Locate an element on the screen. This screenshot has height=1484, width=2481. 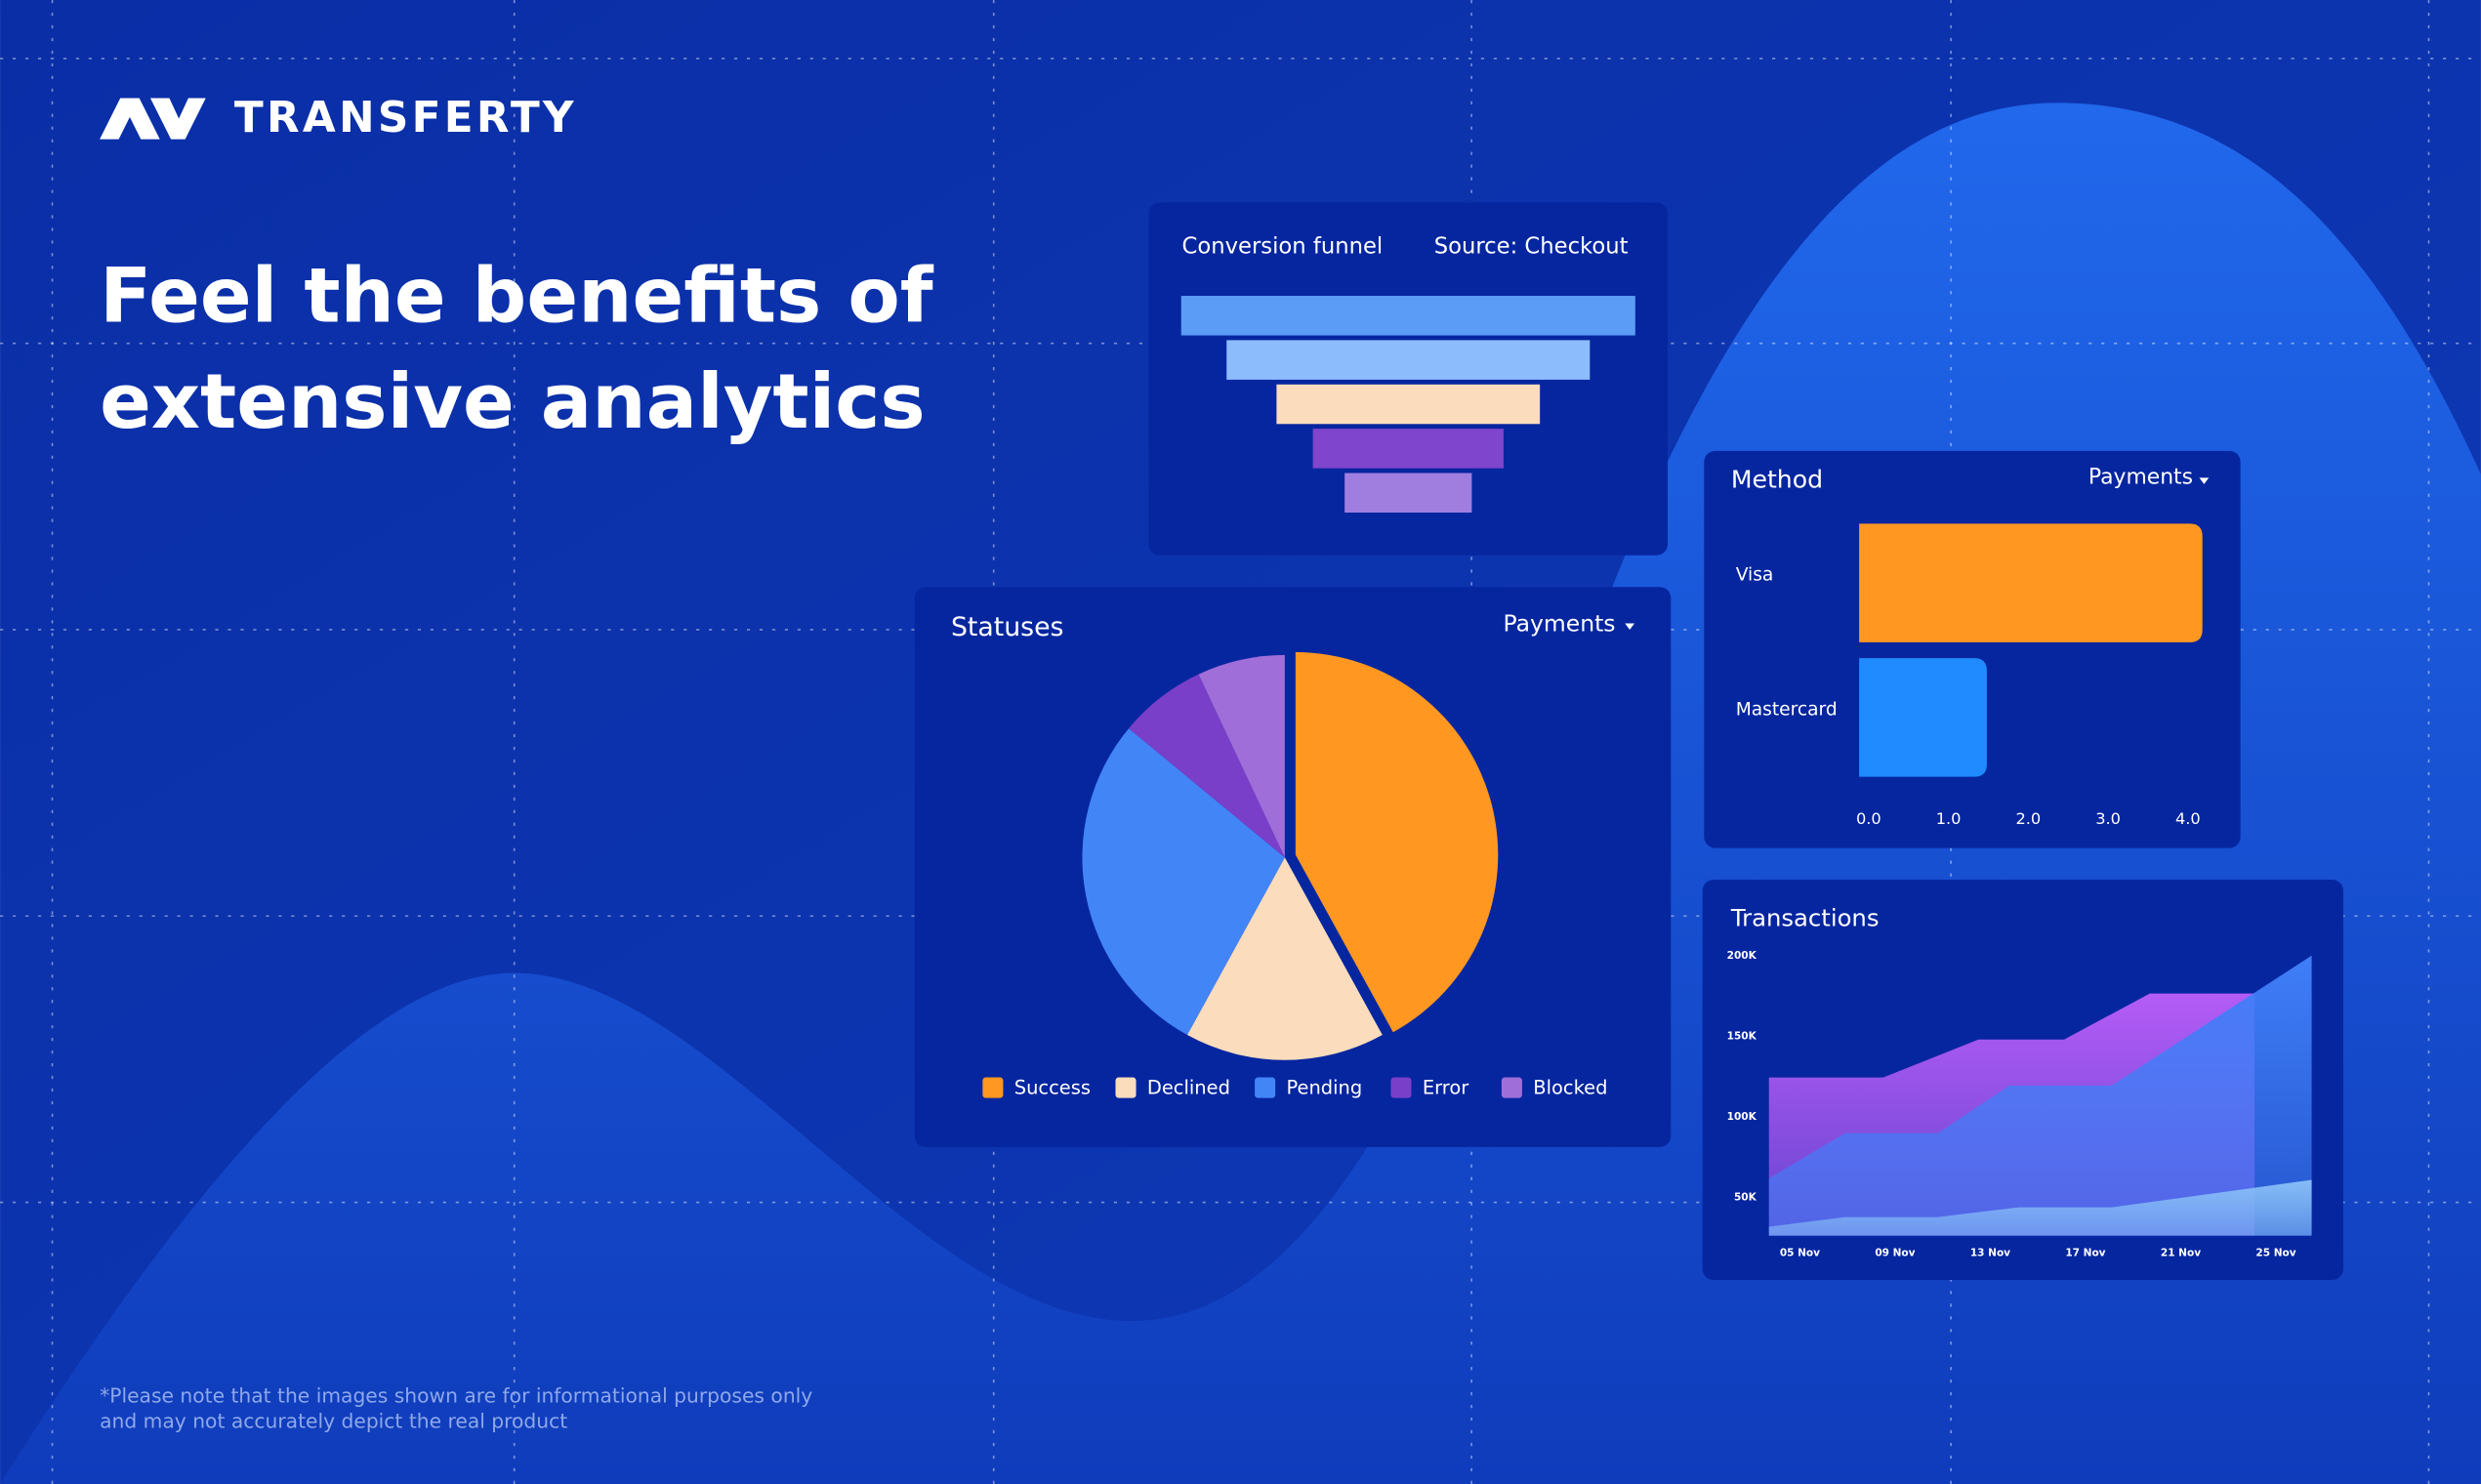
x-tick-label: 17 Nov is located at coordinates (2085, 1252).